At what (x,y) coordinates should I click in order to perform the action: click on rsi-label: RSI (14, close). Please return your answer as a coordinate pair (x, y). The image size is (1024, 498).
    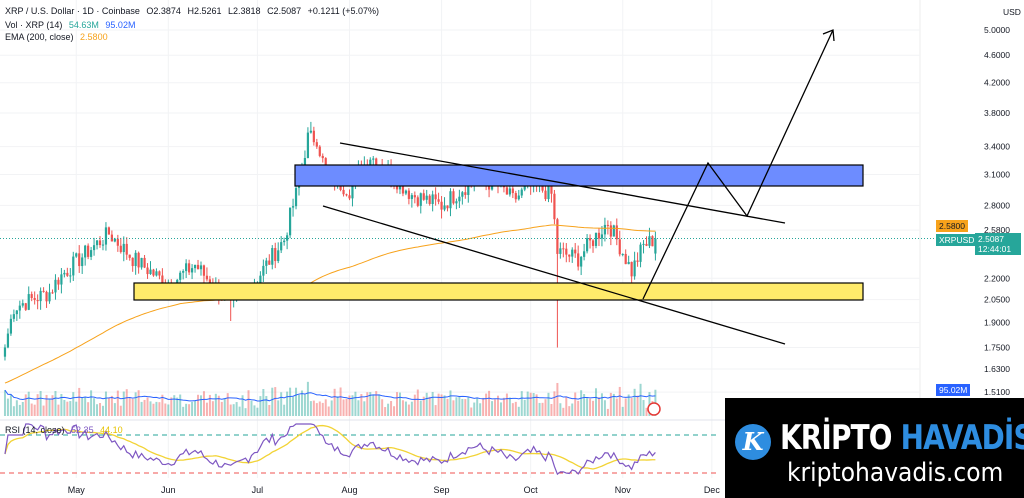
    Looking at the image, I should click on (35, 430).